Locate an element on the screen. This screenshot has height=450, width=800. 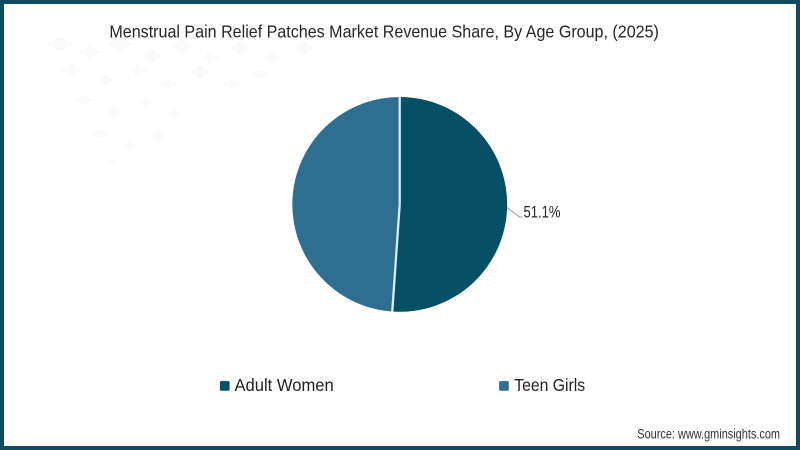
svg-text: 51.1% is located at coordinates (542, 212).